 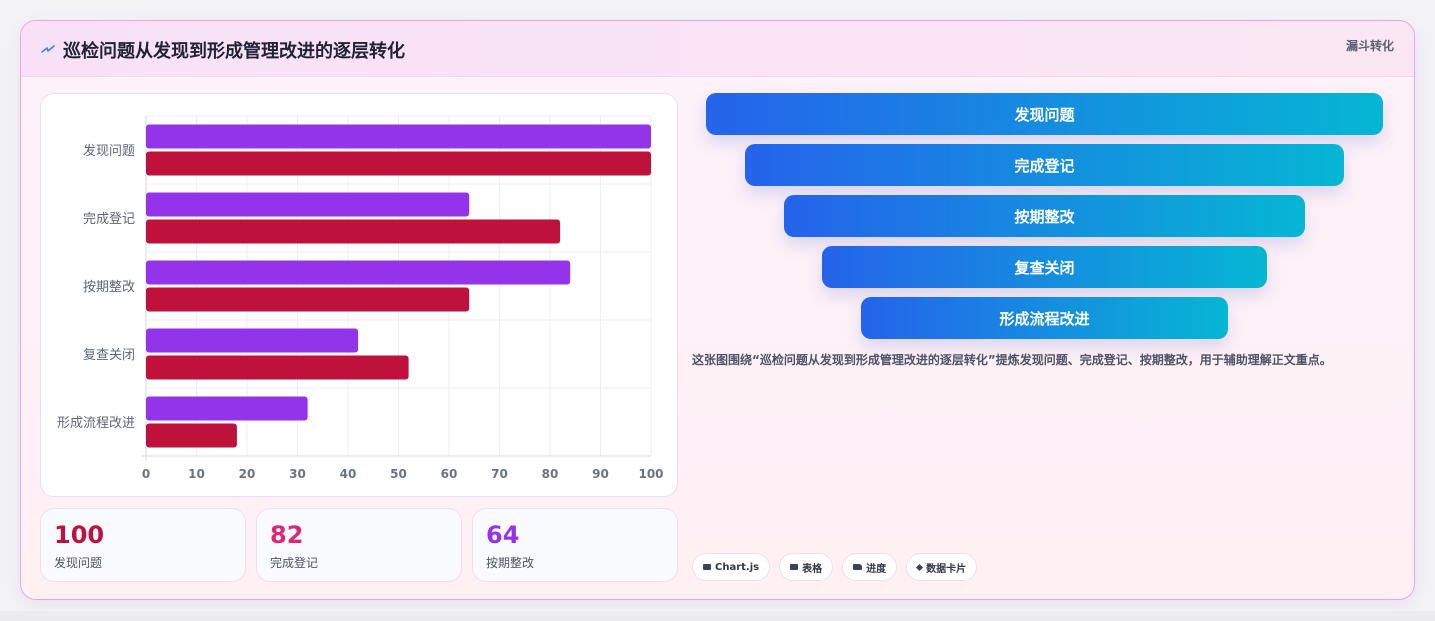 I want to click on y-tick-label: 发现问题, so click(x=109, y=151).